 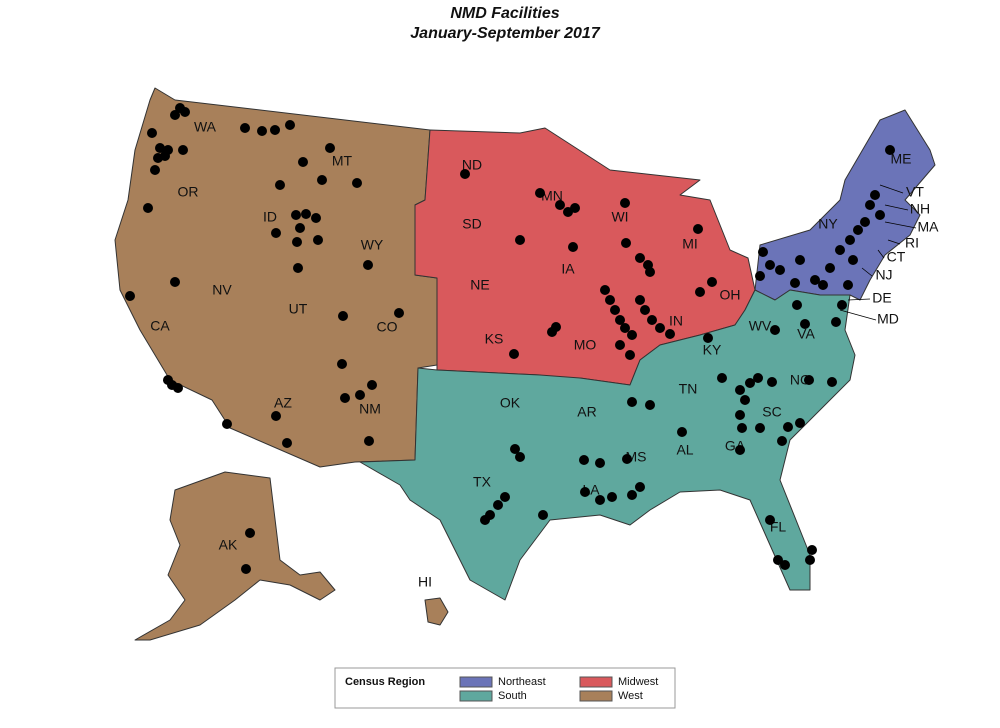 I want to click on state-label: KY, so click(x=712, y=350).